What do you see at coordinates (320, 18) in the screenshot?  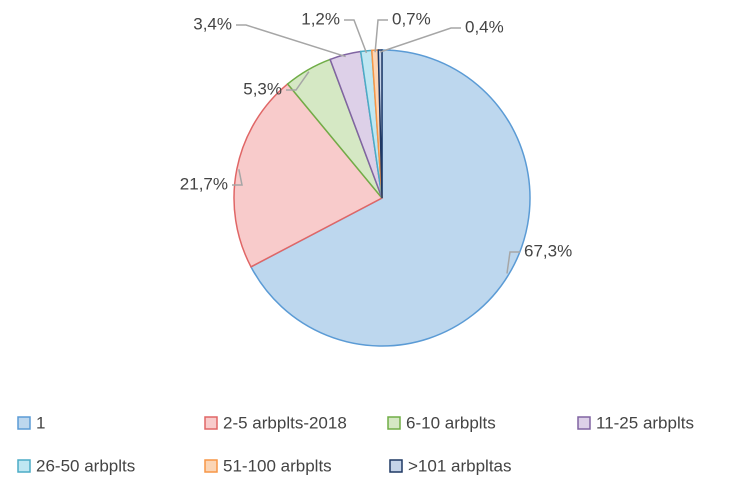 I see `data-label: 1,2%` at bounding box center [320, 18].